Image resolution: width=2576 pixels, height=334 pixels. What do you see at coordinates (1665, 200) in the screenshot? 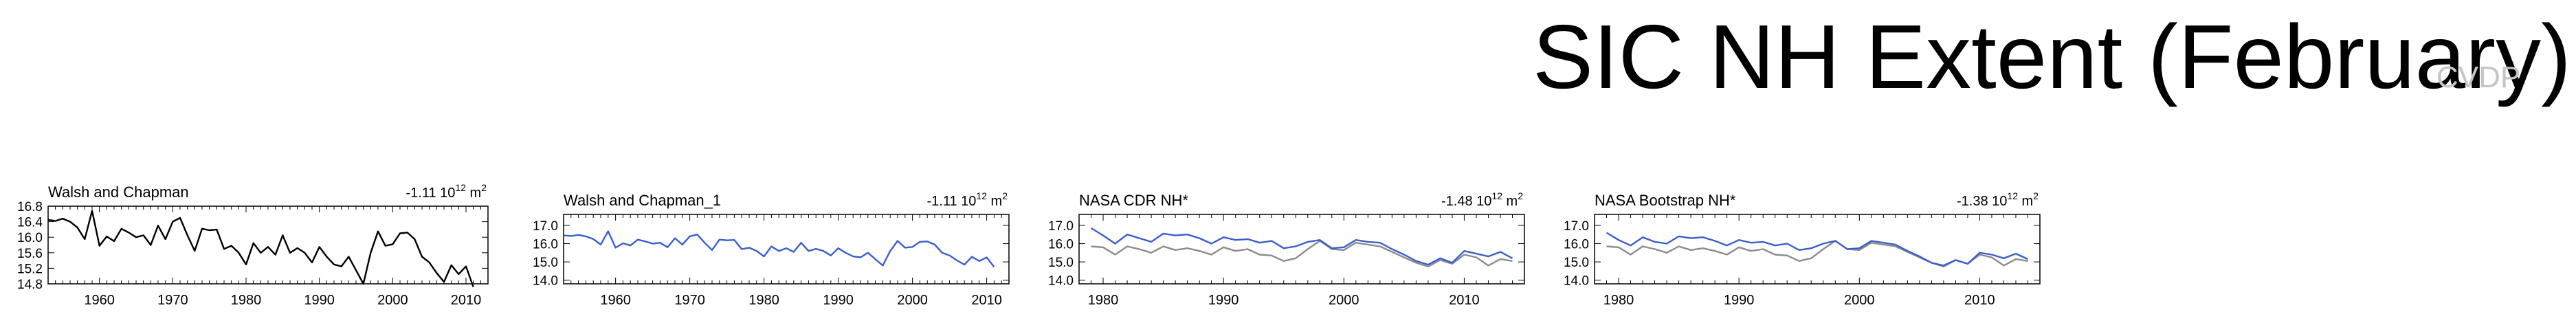
I see `chart-title: NASA Bootstrap NH*` at bounding box center [1665, 200].